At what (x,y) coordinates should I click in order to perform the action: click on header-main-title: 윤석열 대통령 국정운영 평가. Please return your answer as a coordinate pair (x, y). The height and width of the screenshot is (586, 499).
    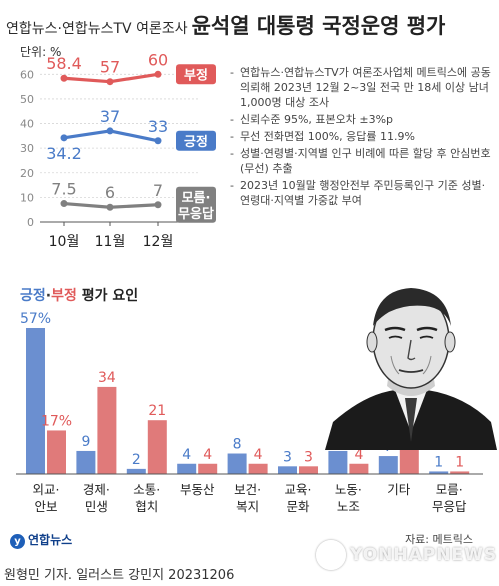
    Looking at the image, I should click on (318, 26).